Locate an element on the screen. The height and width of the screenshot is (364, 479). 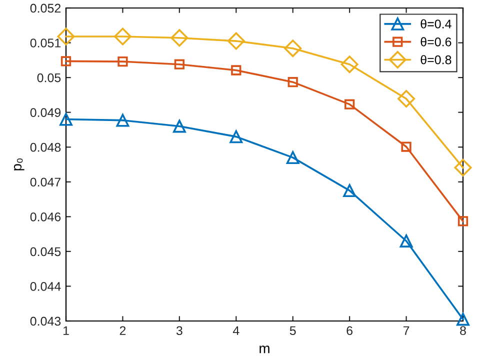
x-tick-label: 8 is located at coordinates (463, 331).